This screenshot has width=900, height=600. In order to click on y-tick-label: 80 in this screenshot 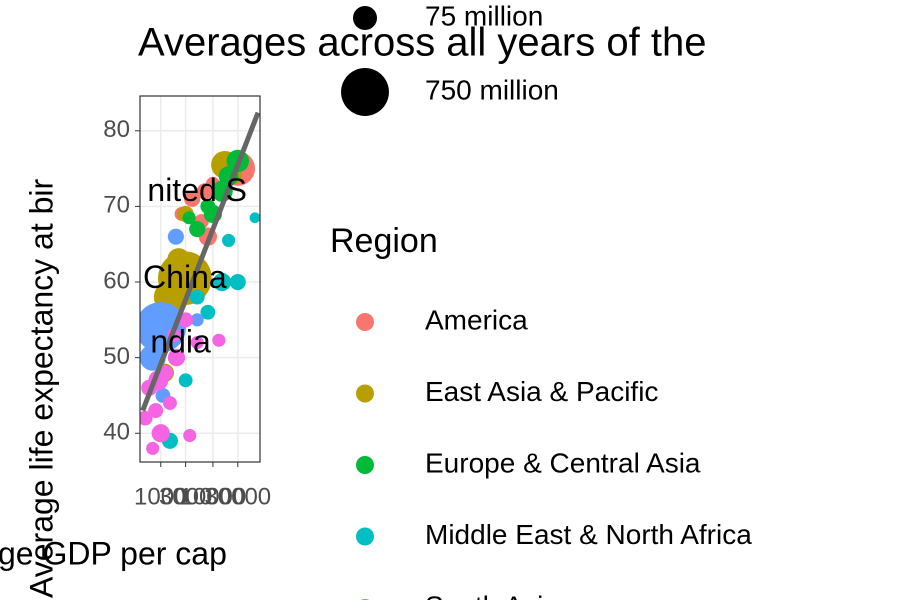, I will do `click(116, 129)`.